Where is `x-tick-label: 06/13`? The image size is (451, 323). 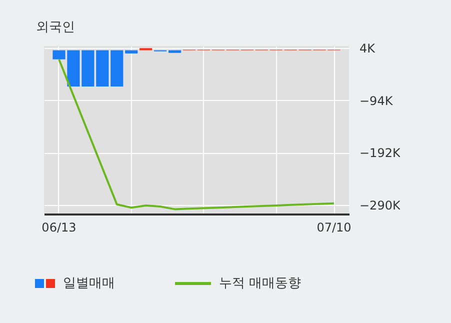
x-tick-label: 06/13 is located at coordinates (59, 227).